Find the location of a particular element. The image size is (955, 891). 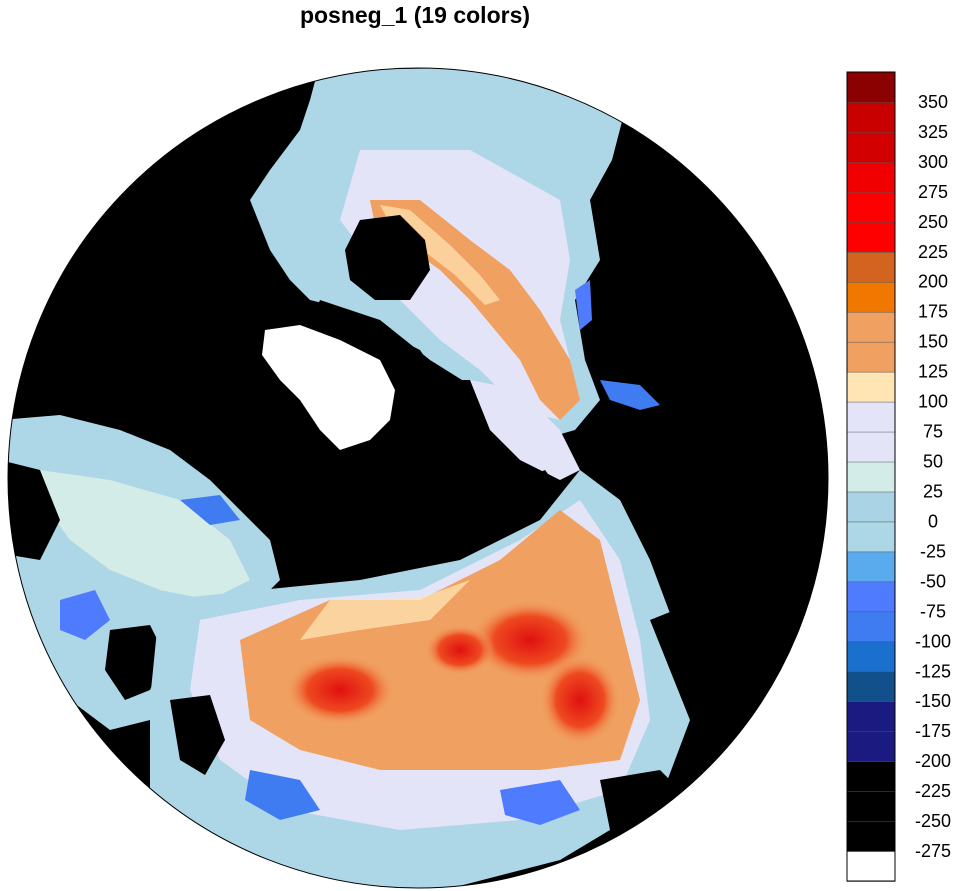

central-asia-blue is located at coordinates (282, 795).